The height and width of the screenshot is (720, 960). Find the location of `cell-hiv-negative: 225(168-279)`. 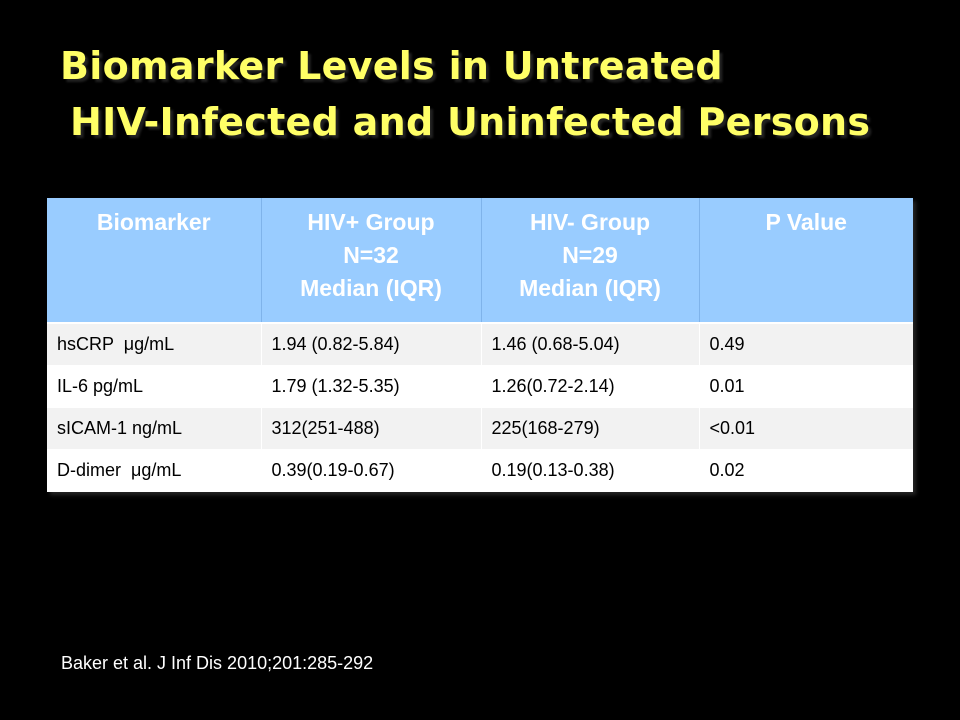

cell-hiv-negative: 225(168-279) is located at coordinates (590, 428).